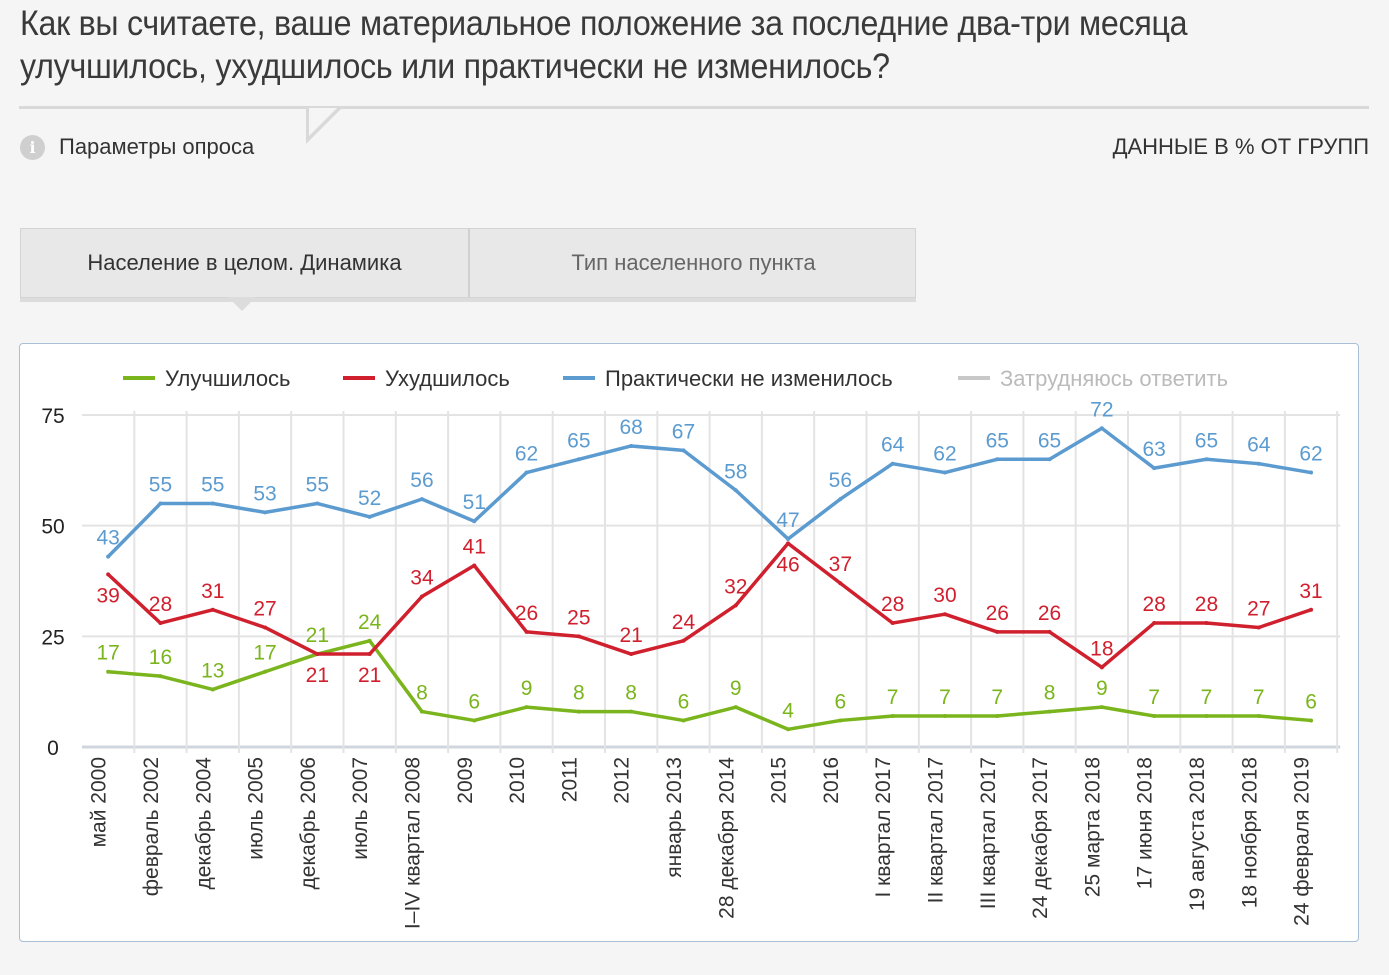 This screenshot has width=1389, height=975. I want to click on x-tick-label: 19 августа 2018, so click(1197, 834).